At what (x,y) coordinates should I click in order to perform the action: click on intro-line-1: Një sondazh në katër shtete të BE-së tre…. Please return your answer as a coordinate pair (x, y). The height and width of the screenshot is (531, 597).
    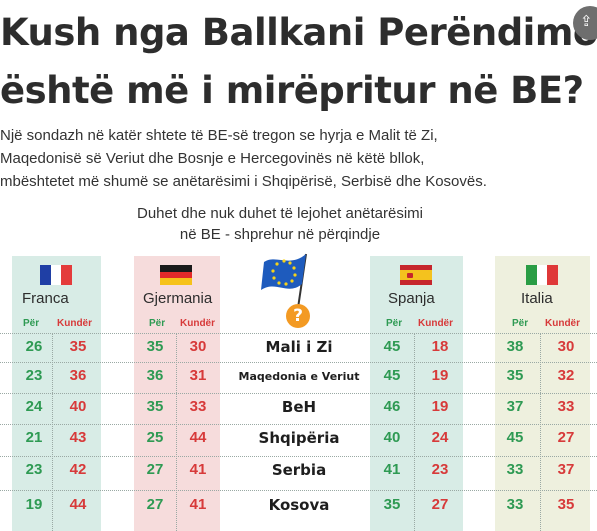
    Looking at the image, I should click on (219, 135).